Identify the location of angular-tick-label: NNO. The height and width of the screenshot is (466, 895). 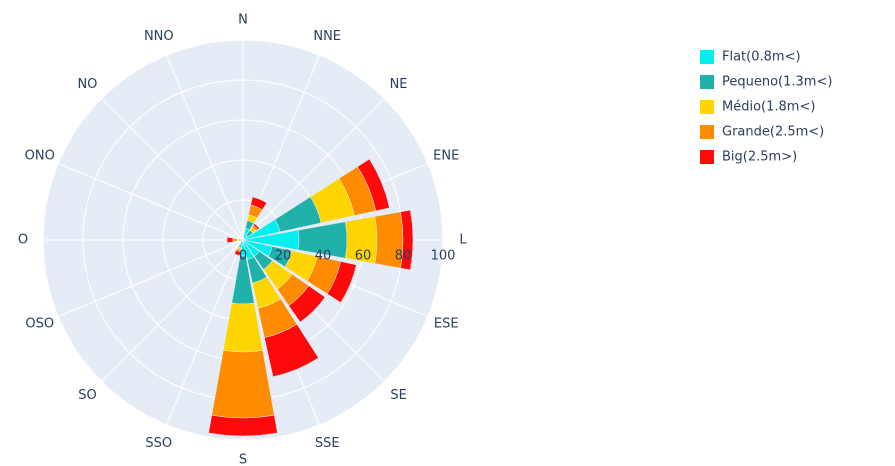
(159, 36).